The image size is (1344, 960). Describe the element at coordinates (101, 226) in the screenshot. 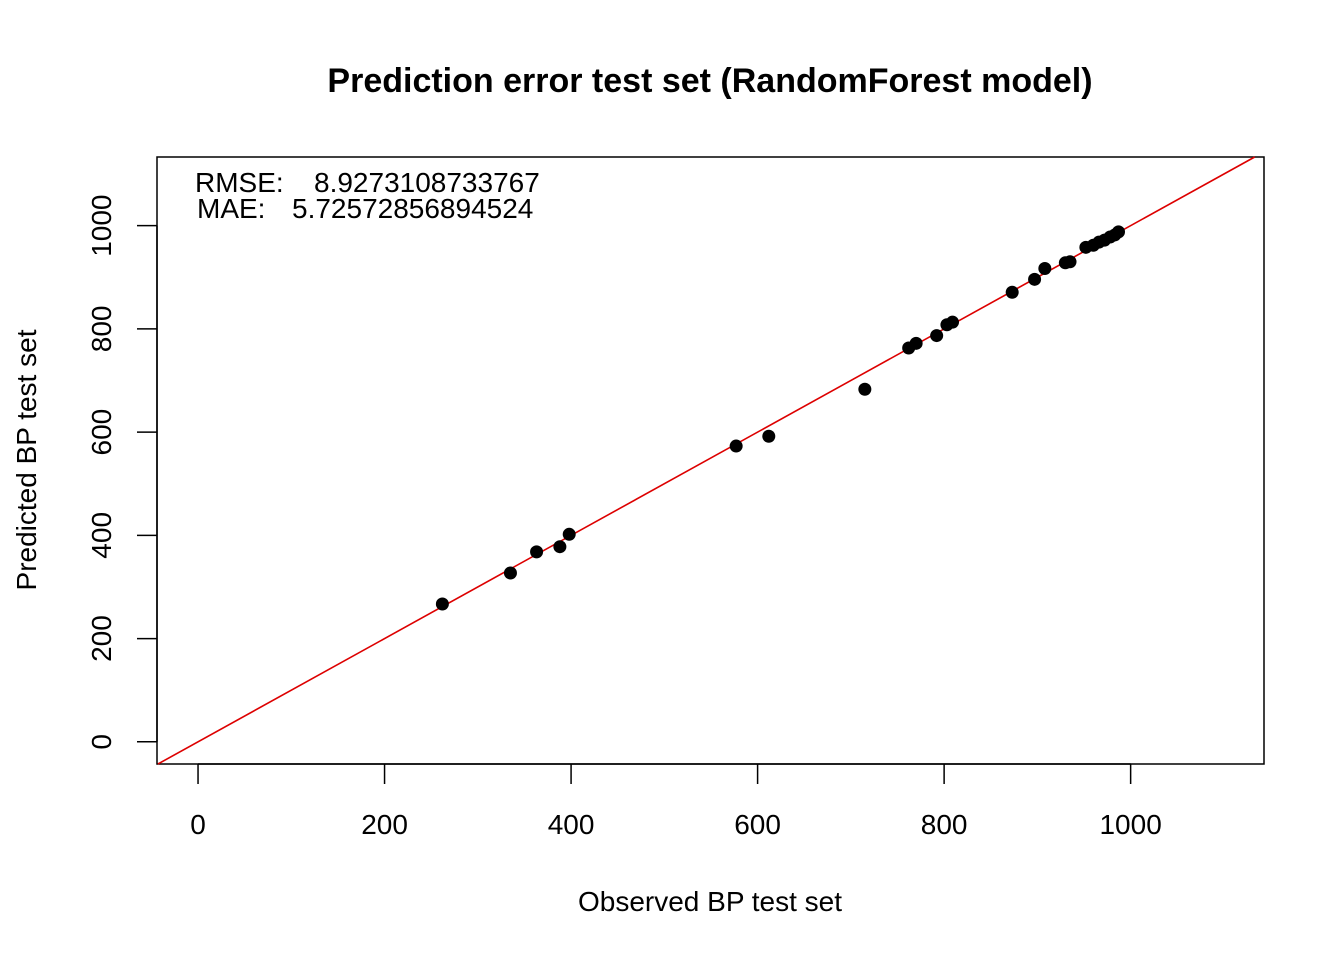

I see `y-tick-label: 1000` at that location.